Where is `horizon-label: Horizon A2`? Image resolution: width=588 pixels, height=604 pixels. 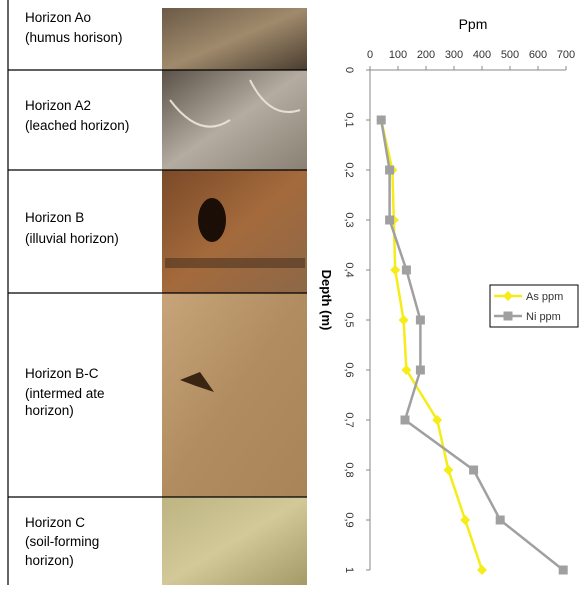
horizon-label: Horizon A2 is located at coordinates (58, 105).